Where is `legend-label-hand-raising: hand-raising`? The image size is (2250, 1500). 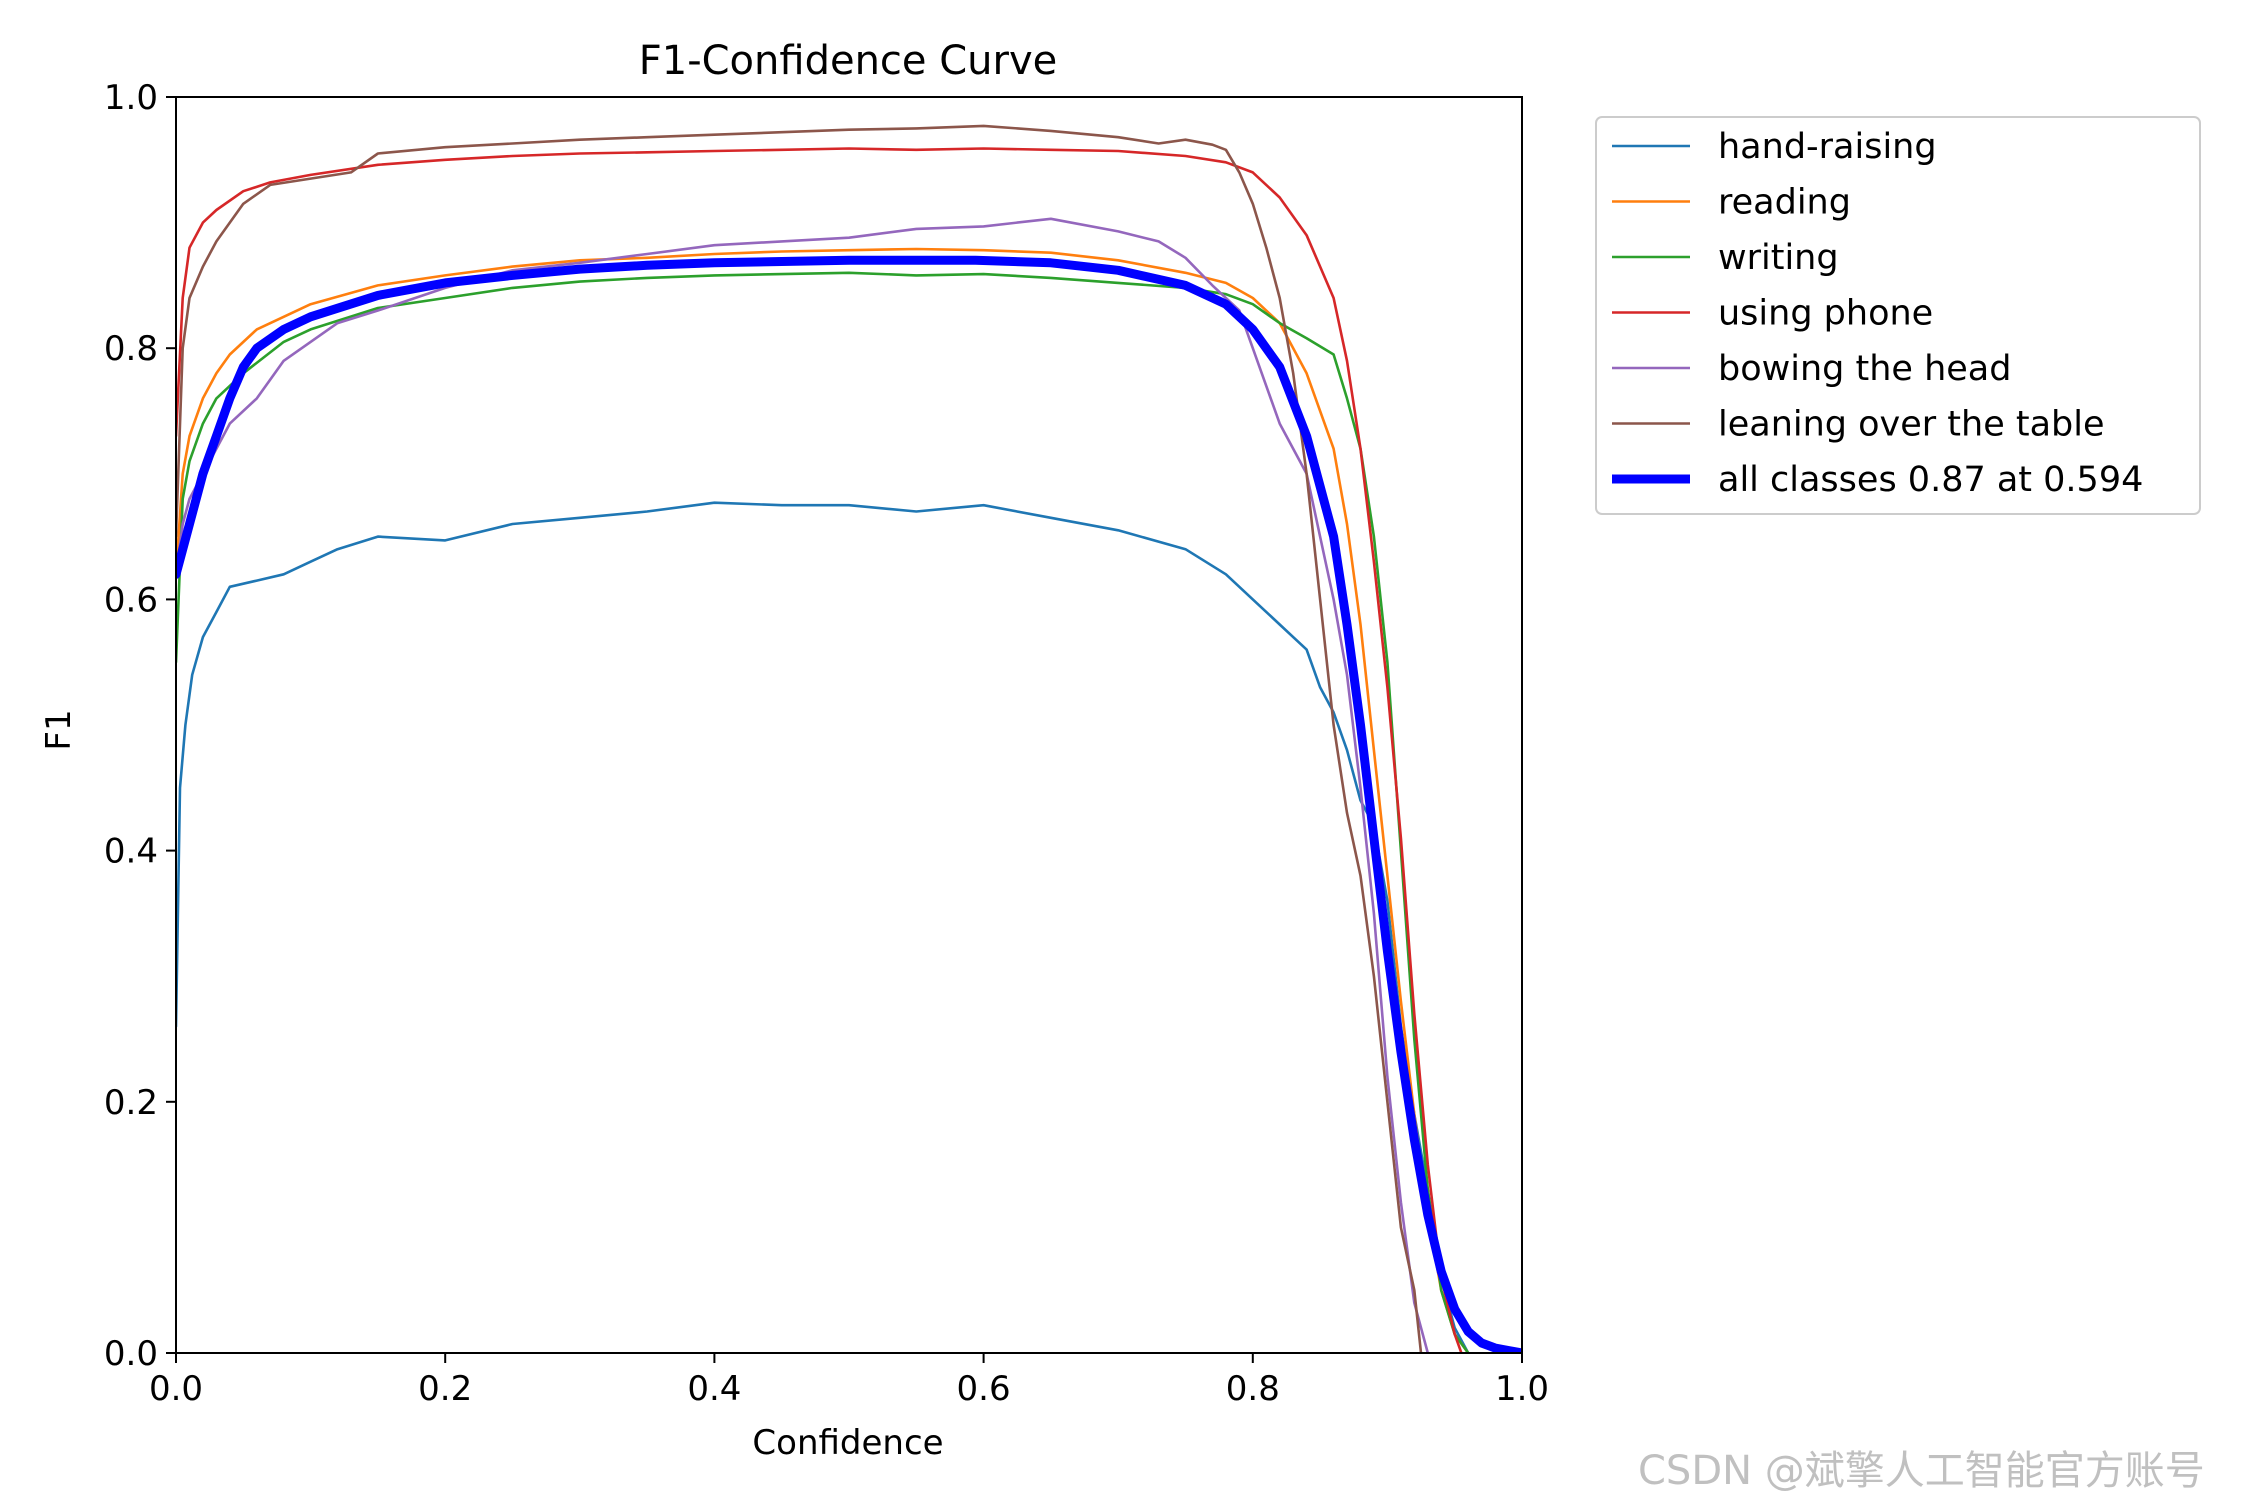 legend-label-hand-raising: hand-raising is located at coordinates (1827, 147).